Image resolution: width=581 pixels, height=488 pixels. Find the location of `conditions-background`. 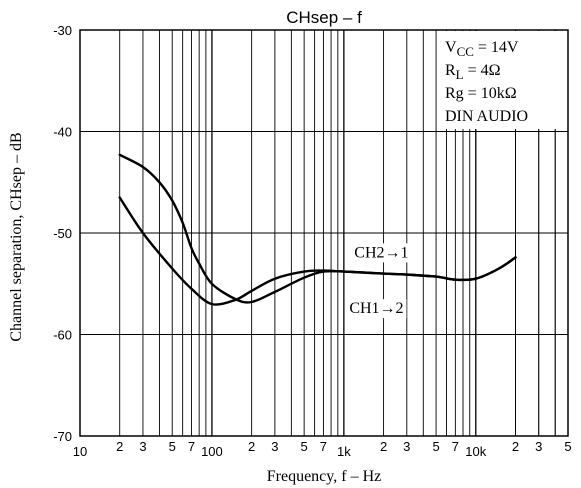

conditions-background is located at coordinates (502, 80).